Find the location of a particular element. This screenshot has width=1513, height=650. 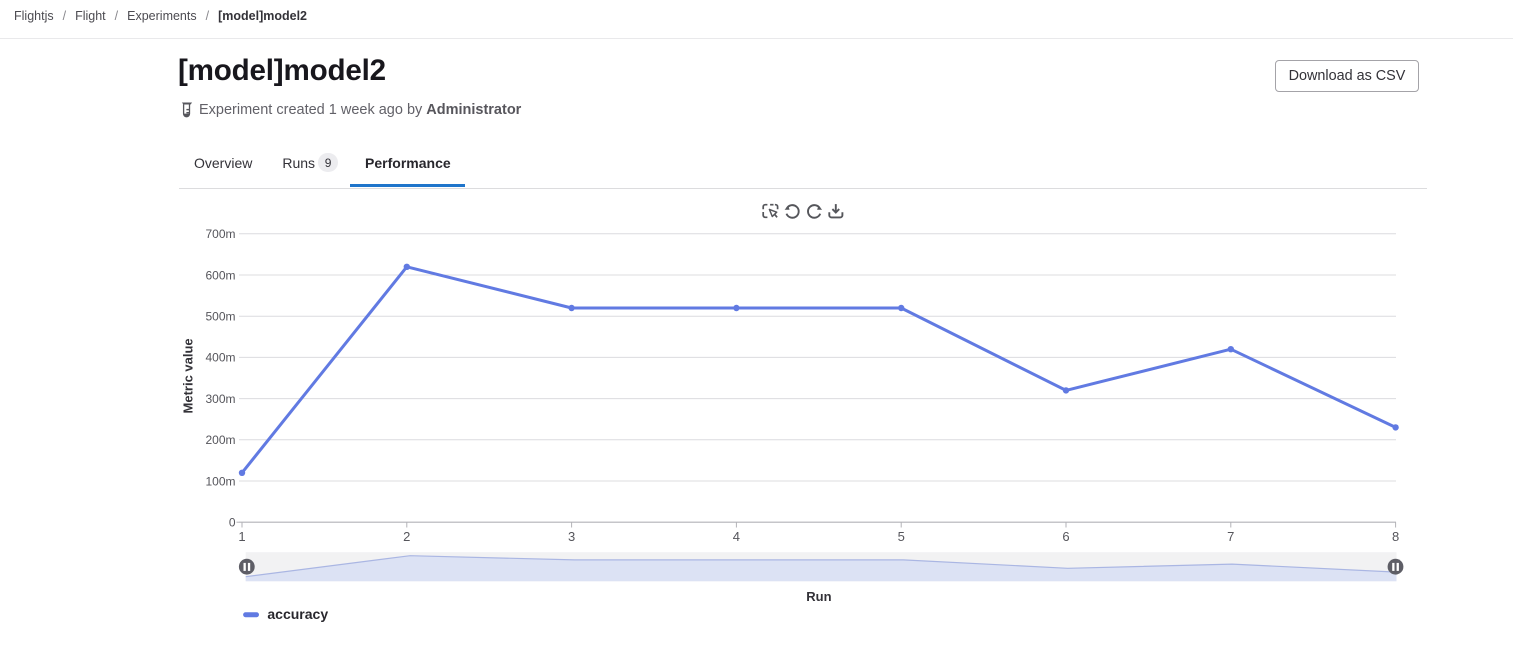

svg-text: 300m is located at coordinates (220, 399).